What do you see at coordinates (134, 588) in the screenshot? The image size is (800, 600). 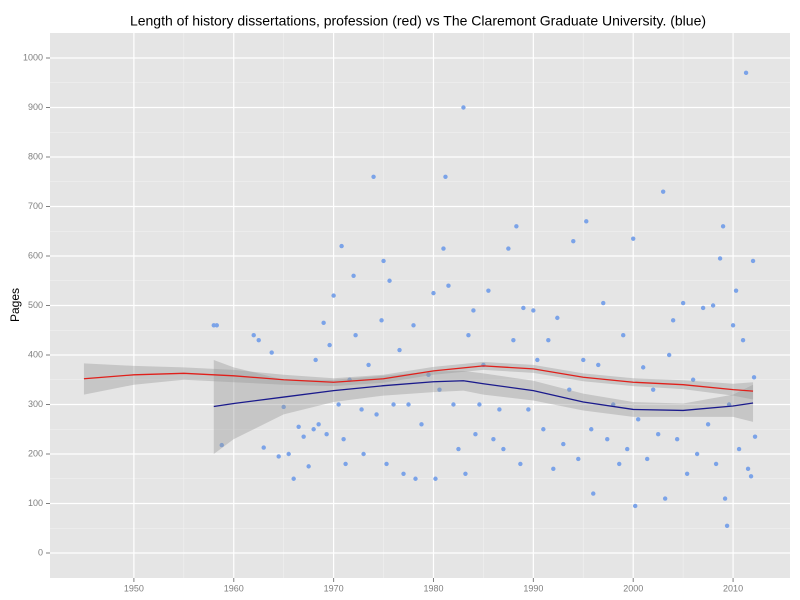 I see `x-tick-label: 1950` at bounding box center [134, 588].